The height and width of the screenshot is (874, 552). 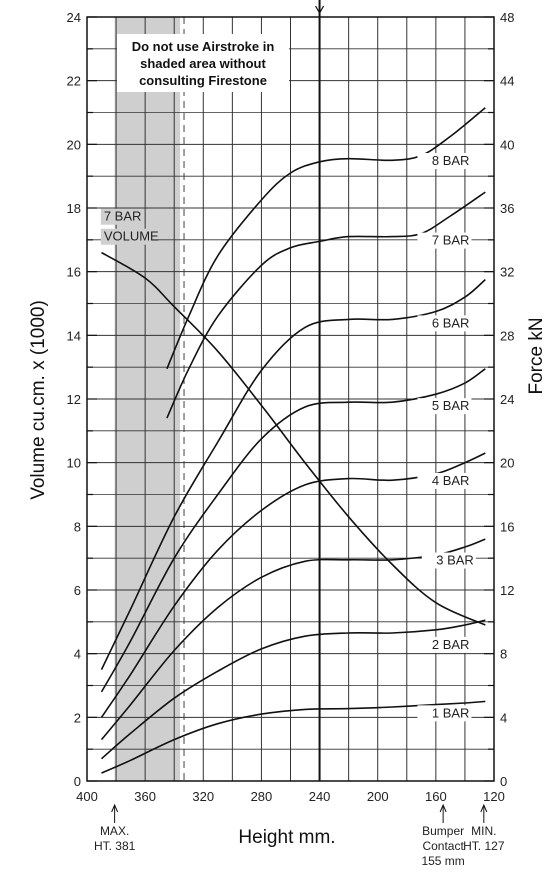 What do you see at coordinates (74, 81) in the screenshot?
I see `y-left-tick-label: 22` at bounding box center [74, 81].